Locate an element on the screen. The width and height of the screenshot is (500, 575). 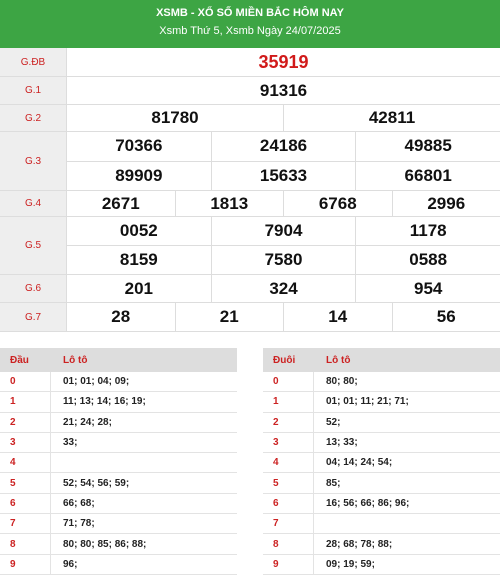
prize-values: 35919 is located at coordinates (283, 62).